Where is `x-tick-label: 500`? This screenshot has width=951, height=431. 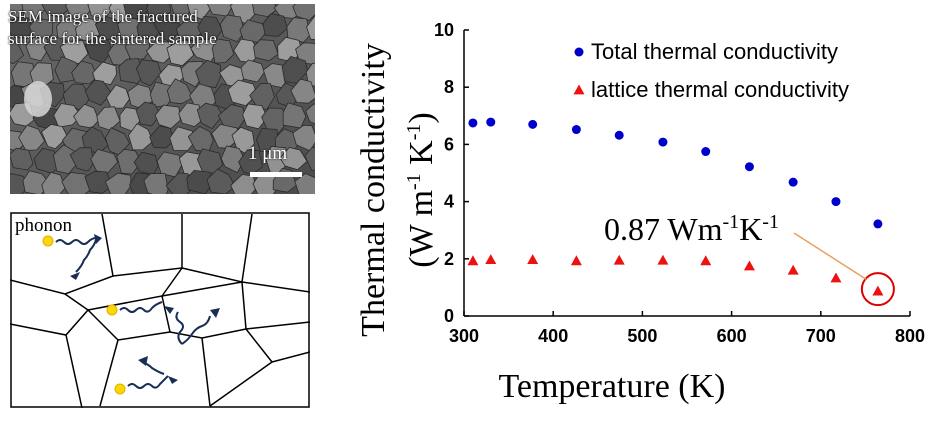
x-tick-label: 500 is located at coordinates (642, 336).